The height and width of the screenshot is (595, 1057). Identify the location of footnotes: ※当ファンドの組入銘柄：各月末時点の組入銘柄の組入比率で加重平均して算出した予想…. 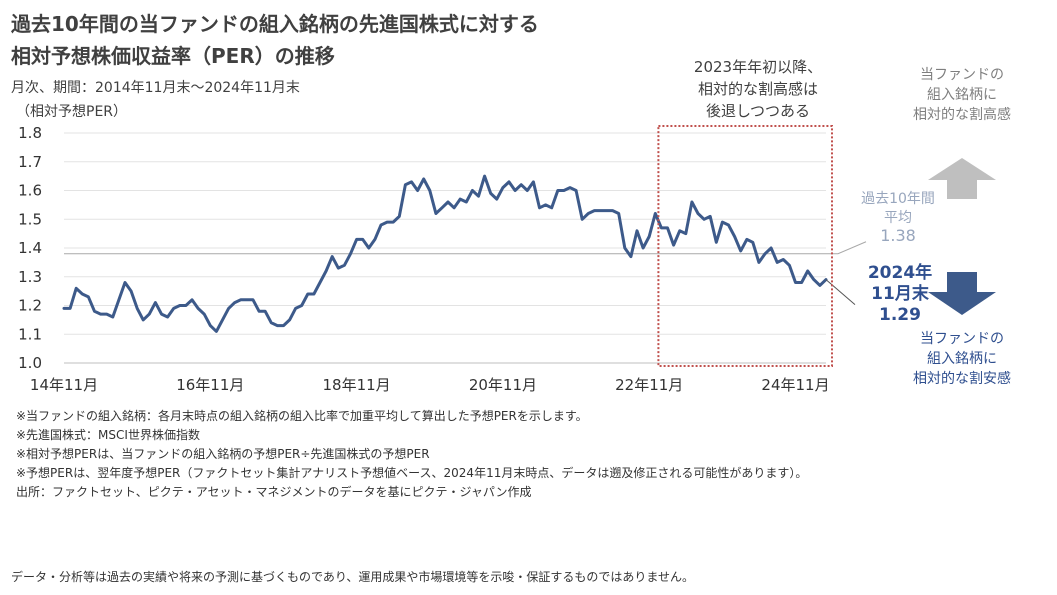
(411, 454).